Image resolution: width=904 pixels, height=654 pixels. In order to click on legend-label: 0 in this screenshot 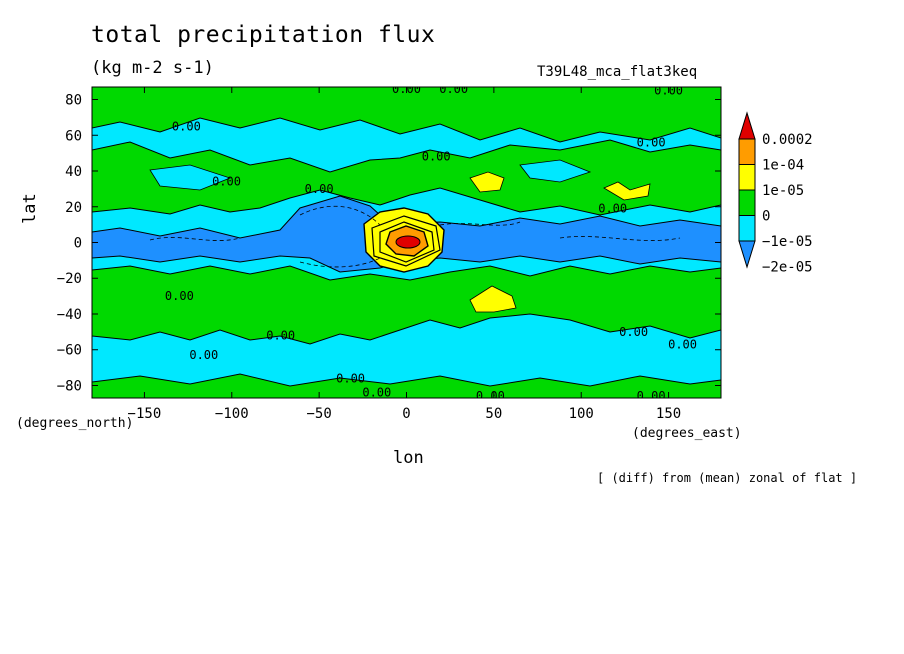, I will do `click(766, 217)`.